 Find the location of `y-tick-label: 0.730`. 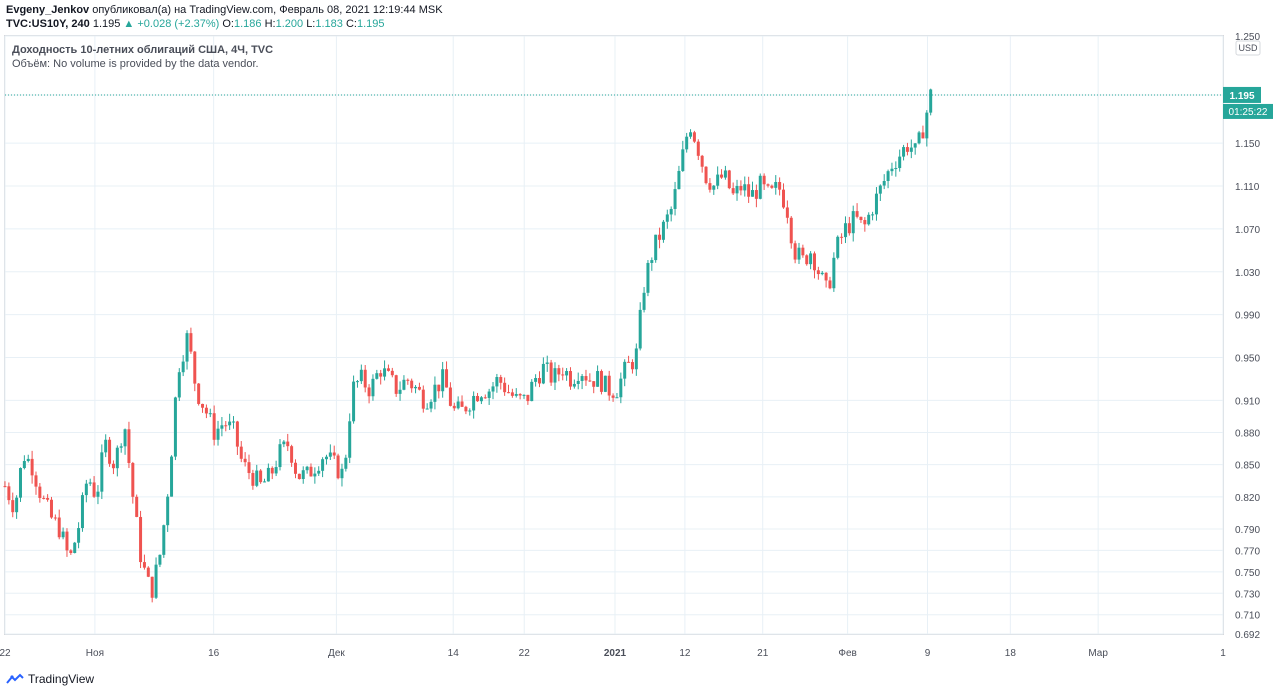

y-tick-label: 0.730 is located at coordinates (1247, 594).